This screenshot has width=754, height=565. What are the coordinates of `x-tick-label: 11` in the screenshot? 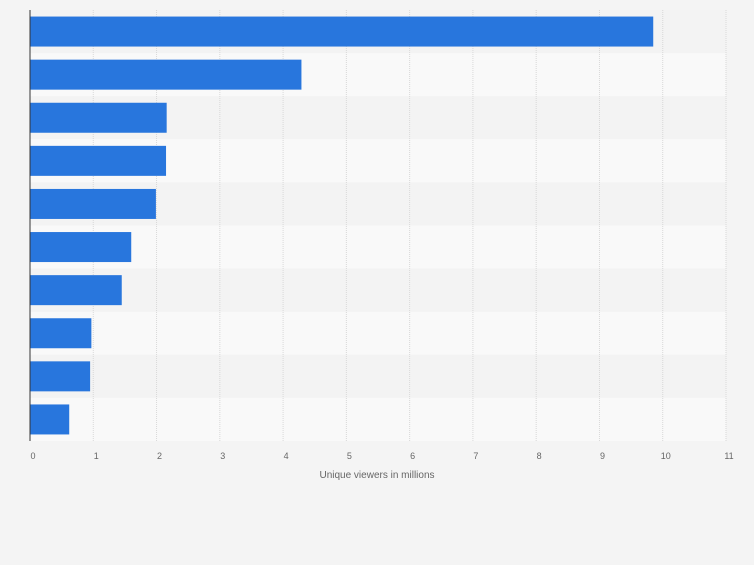 It's located at (728, 456).